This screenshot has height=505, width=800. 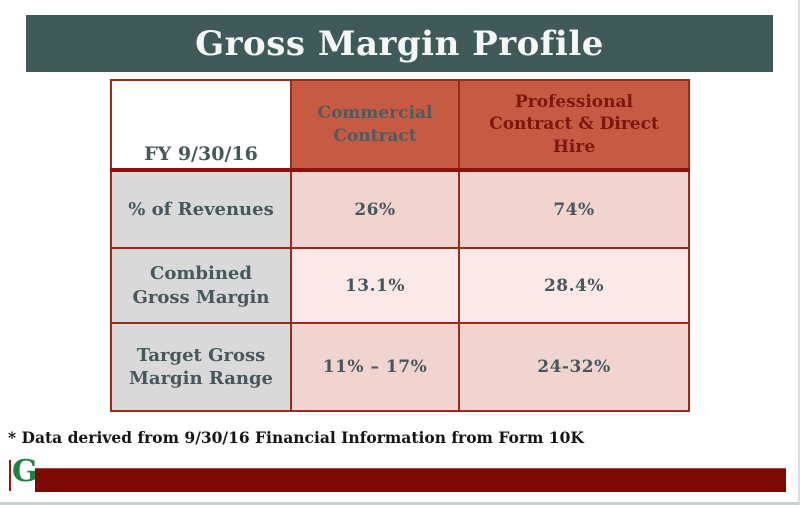 I want to click on cell-professional-combined-gross-margin: 28.4%, so click(x=574, y=285).